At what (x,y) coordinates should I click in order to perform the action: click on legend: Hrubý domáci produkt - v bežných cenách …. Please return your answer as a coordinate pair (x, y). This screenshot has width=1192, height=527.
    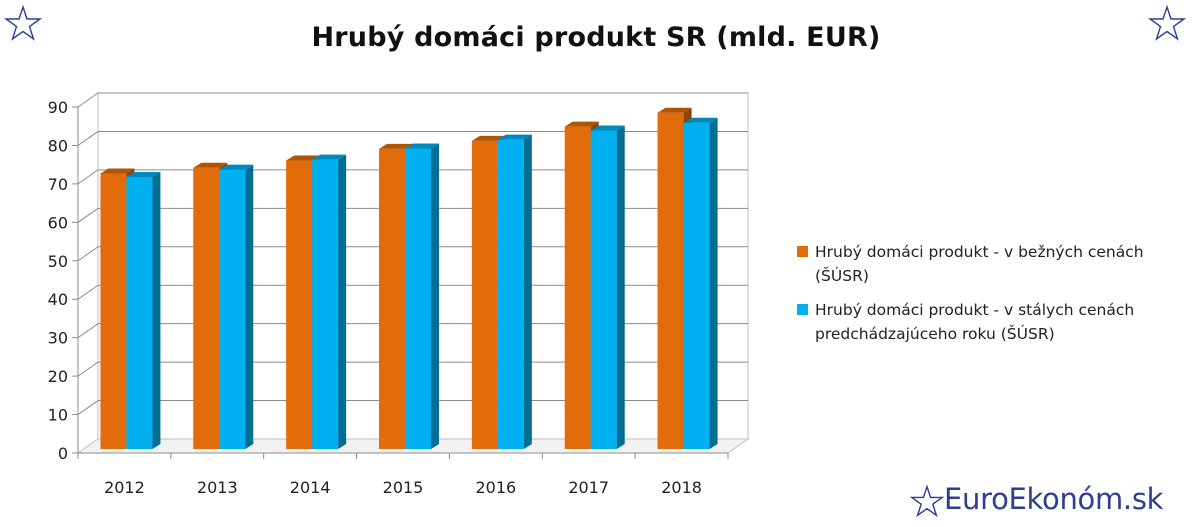
    Looking at the image, I should click on (987, 298).